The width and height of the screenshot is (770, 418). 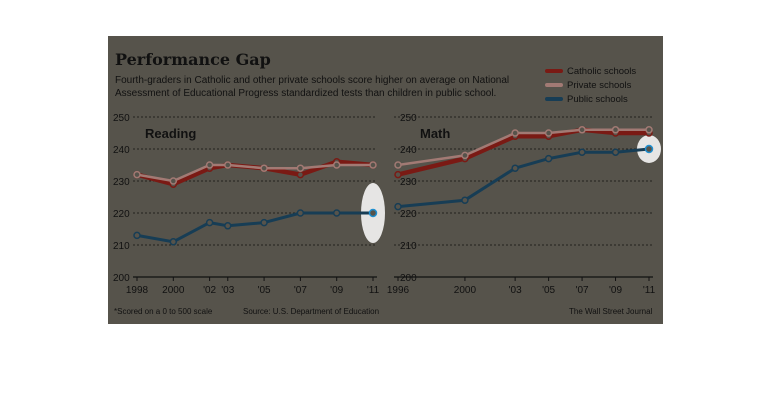 I want to click on reading-x-tick-label: '03, so click(x=227, y=290).